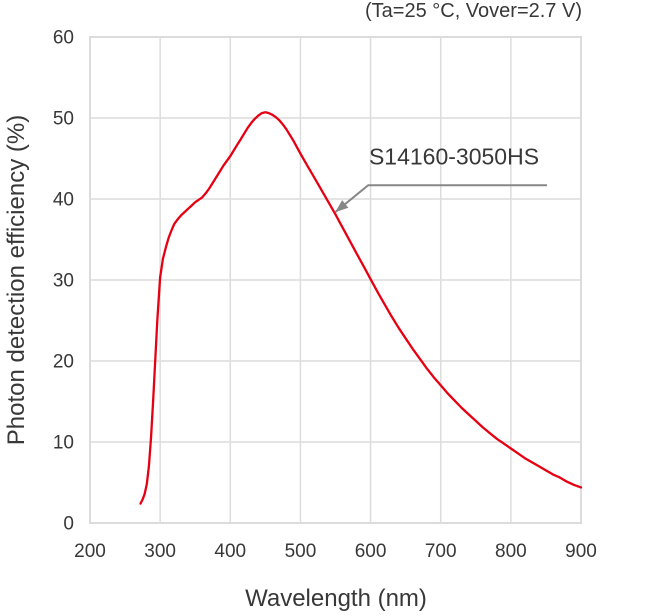  What do you see at coordinates (454, 156) in the screenshot?
I see `series-label: S14160-3050HS` at bounding box center [454, 156].